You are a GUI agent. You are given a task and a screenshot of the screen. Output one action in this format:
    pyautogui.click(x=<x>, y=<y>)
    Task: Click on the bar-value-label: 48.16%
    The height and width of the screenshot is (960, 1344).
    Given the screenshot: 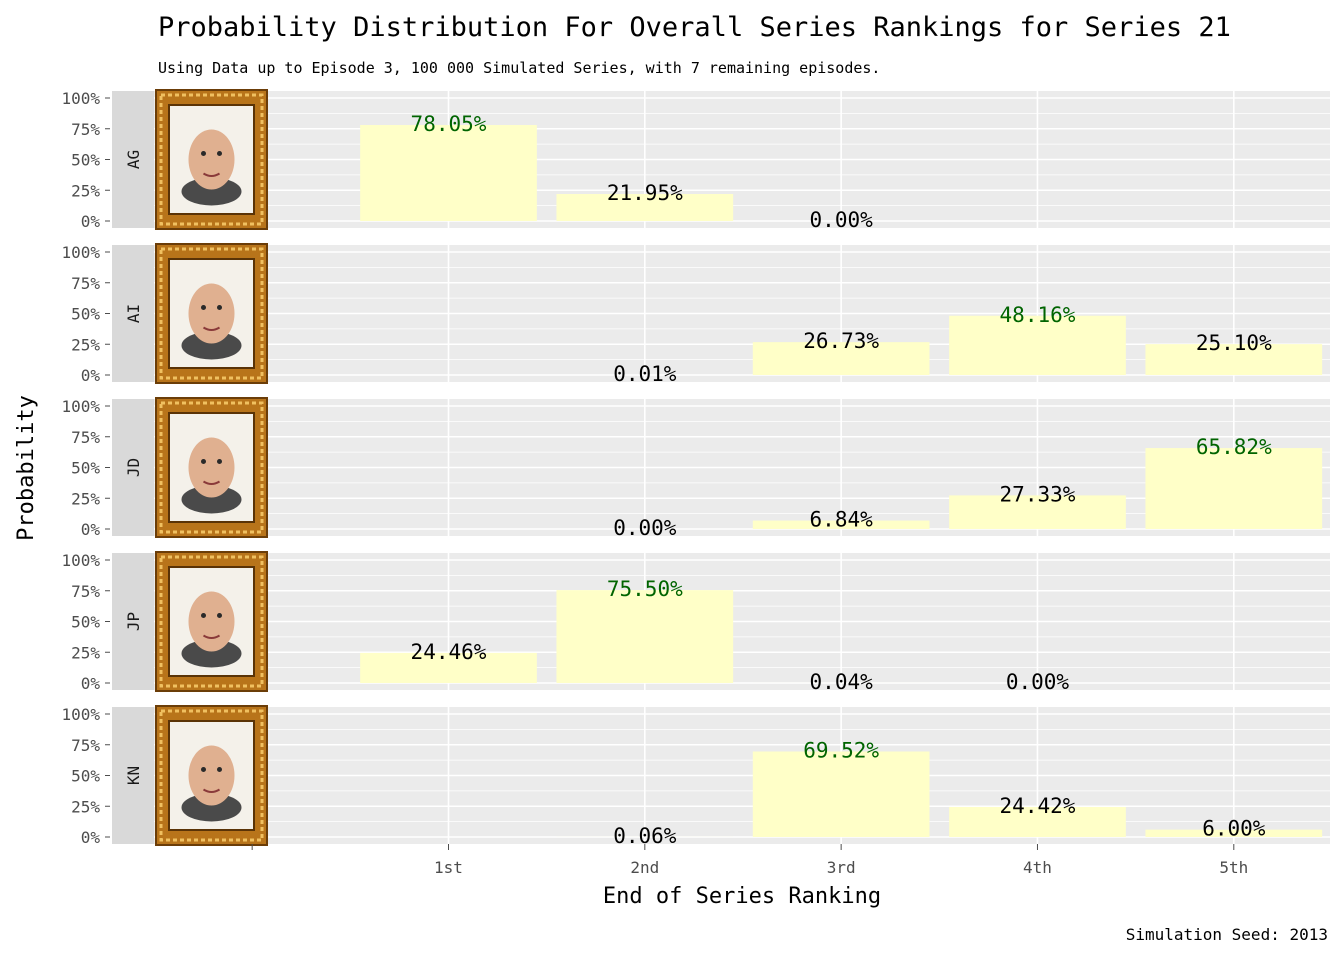 What is the action you would take?
    pyautogui.click(x=1038, y=315)
    